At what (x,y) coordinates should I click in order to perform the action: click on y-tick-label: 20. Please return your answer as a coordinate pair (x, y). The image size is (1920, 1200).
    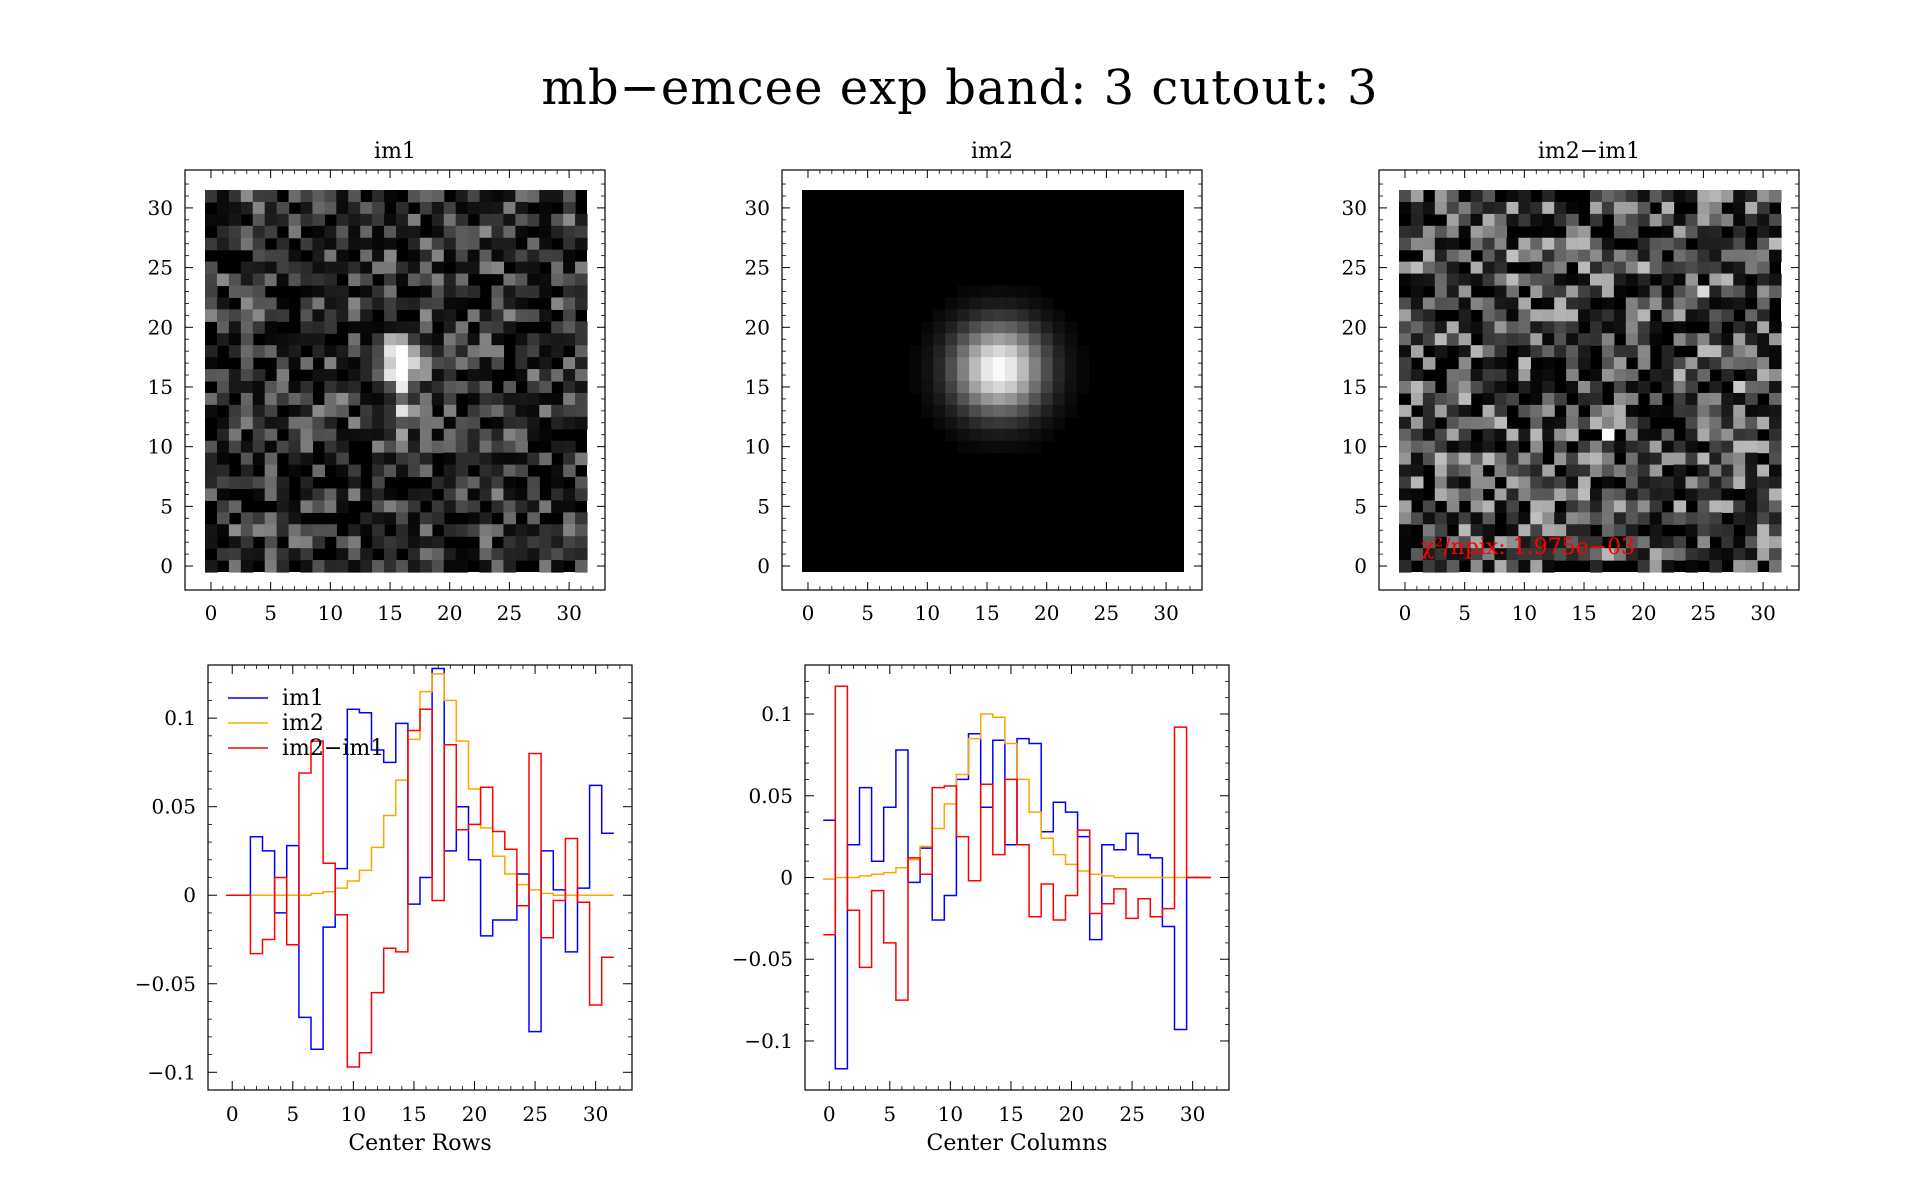
    Looking at the image, I should click on (160, 327).